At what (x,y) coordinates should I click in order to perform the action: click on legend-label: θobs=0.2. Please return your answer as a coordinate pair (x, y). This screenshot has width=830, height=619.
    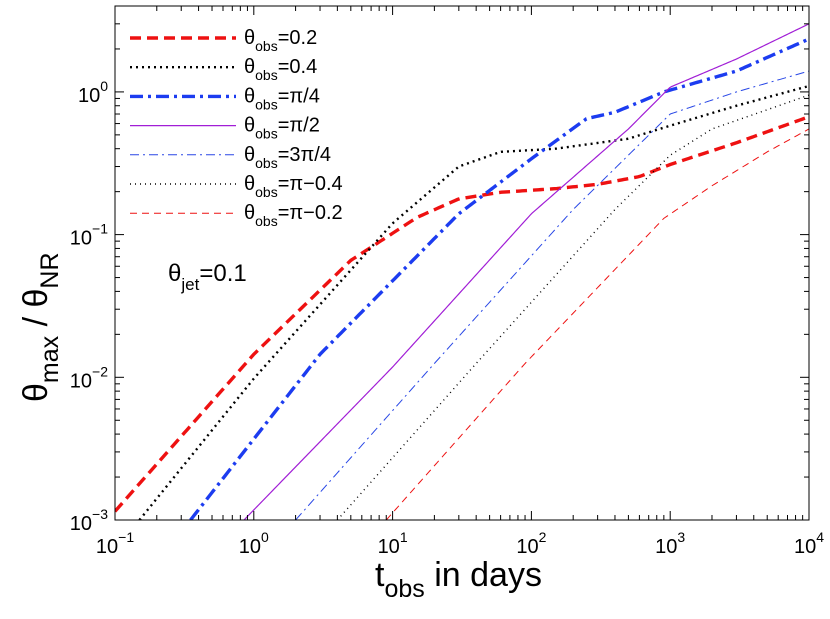
    Looking at the image, I should click on (280, 40).